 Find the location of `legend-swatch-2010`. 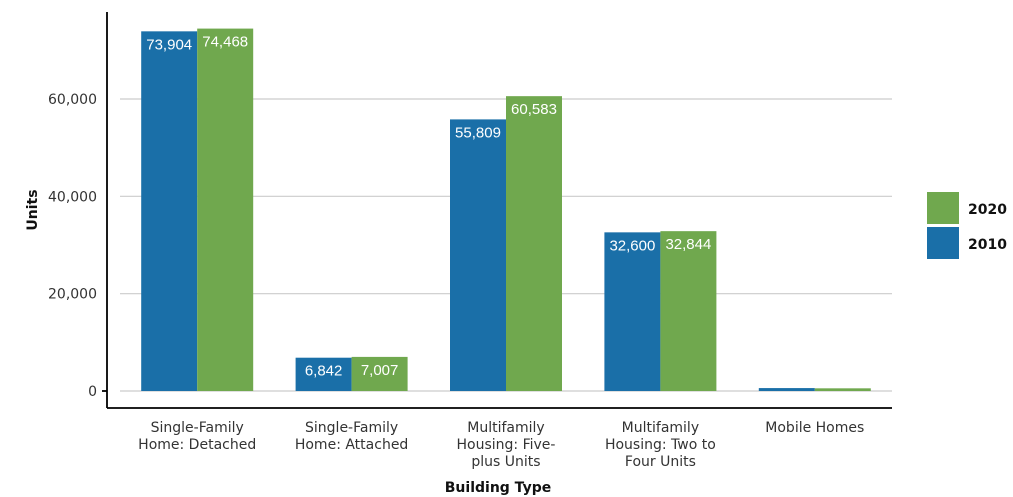

legend-swatch-2010 is located at coordinates (943, 243).